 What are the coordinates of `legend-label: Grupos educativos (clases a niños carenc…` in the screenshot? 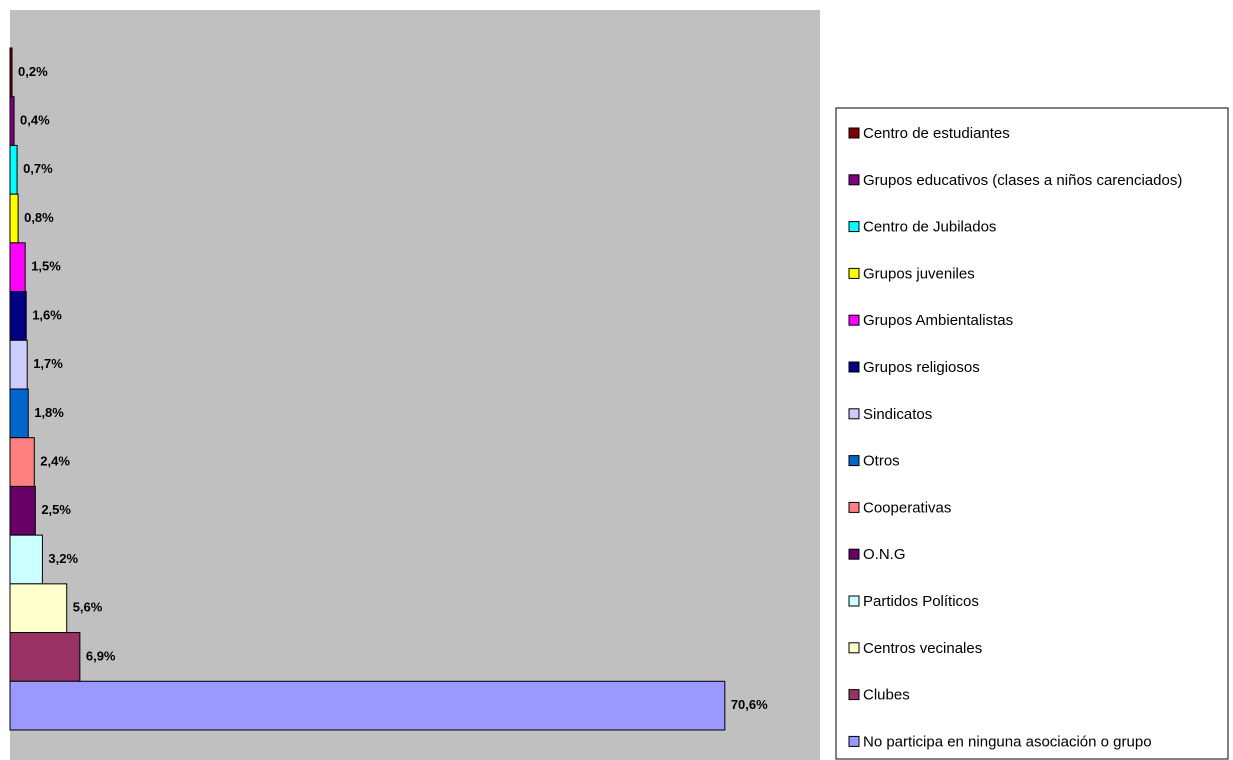 It's located at (1022, 180).